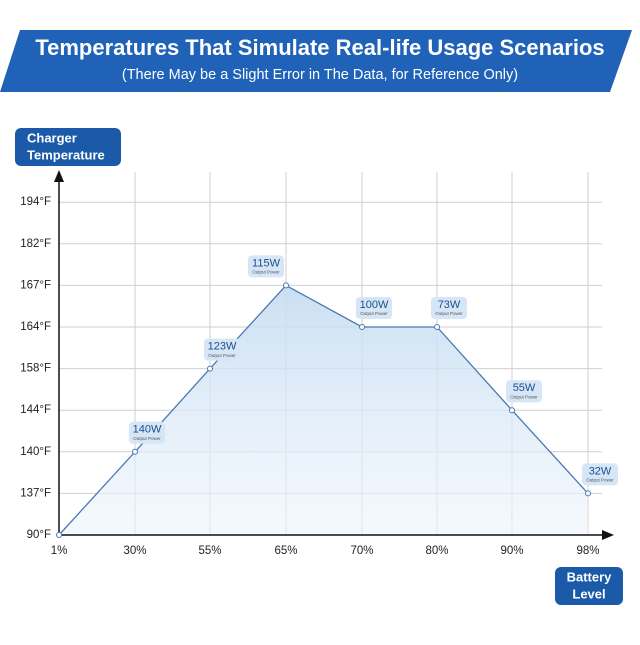  Describe the element at coordinates (35, 369) in the screenshot. I see `y-tick-label: 158°F` at that location.